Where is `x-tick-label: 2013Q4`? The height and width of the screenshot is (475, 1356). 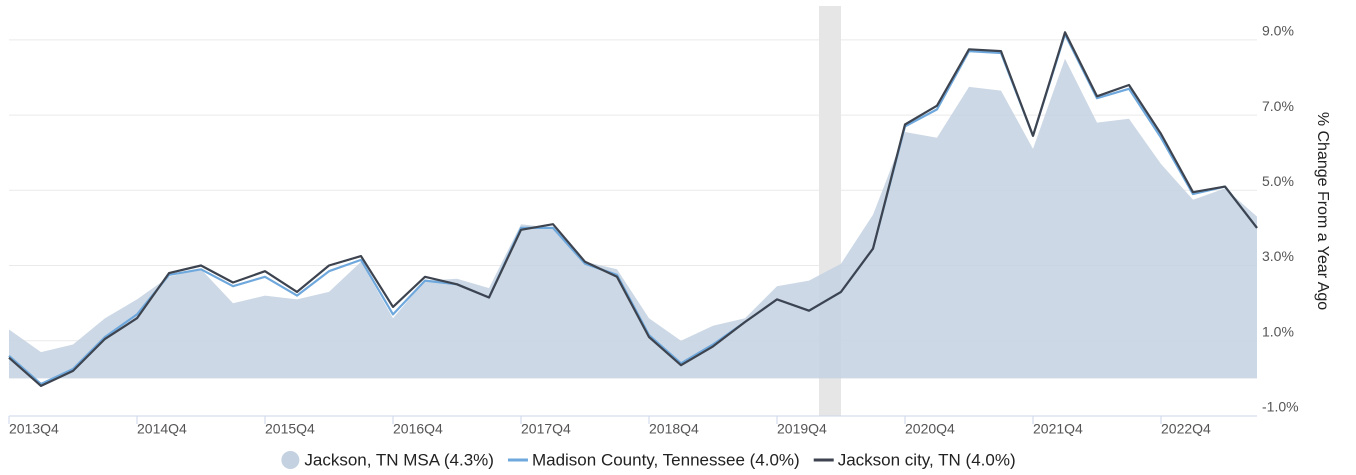
x-tick-label: 2013Q4 is located at coordinates (34, 429).